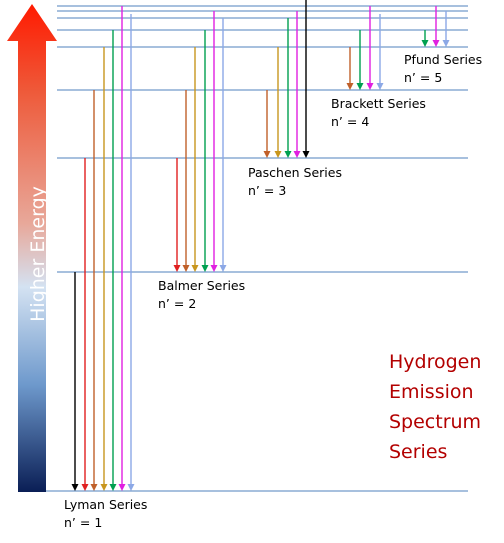 The height and width of the screenshot is (543, 504). What do you see at coordinates (431, 392) in the screenshot?
I see `title-line: Emission` at bounding box center [431, 392].